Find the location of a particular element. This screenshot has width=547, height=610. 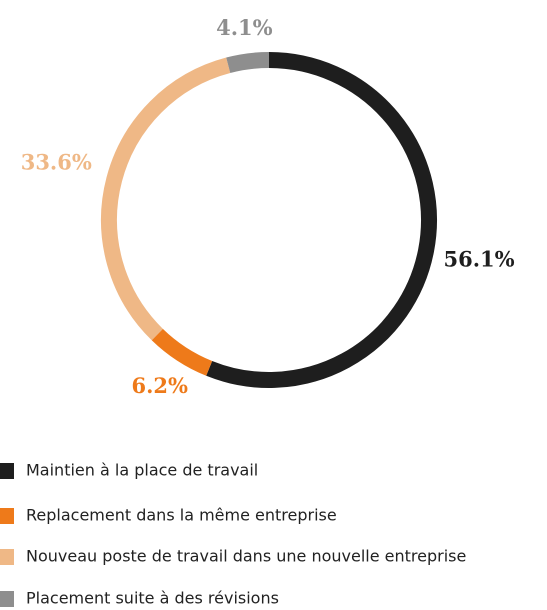

legend-label: Placement suite à des révisions is located at coordinates (152, 598).